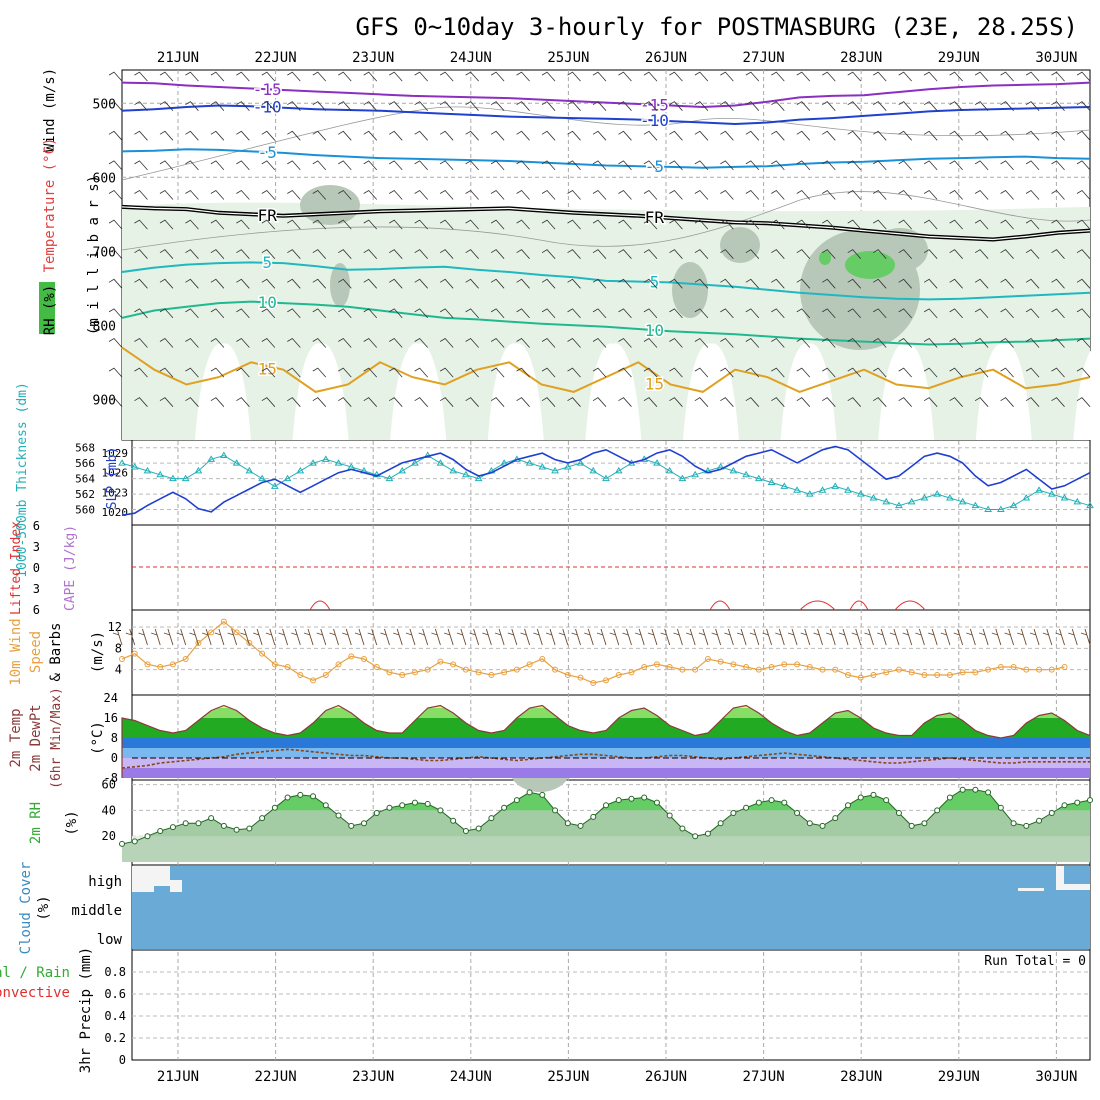 Image resolution: width=1100 pixels, height=1100 pixels. I want to click on wind-speed-line, so click(593, 652).